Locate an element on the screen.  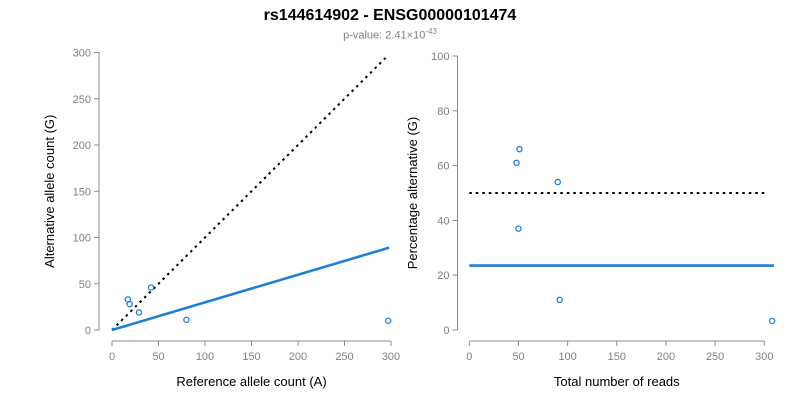
p-value-text: p-value: 2.41×10 is located at coordinates (384, 35).